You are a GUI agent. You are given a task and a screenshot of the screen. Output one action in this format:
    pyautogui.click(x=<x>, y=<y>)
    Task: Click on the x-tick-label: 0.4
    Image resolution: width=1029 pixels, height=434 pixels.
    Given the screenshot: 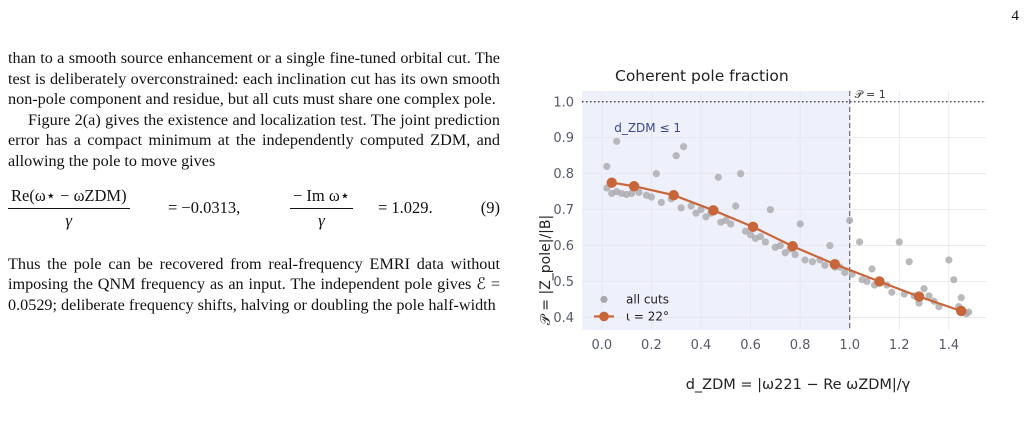 What is the action you would take?
    pyautogui.click(x=701, y=345)
    